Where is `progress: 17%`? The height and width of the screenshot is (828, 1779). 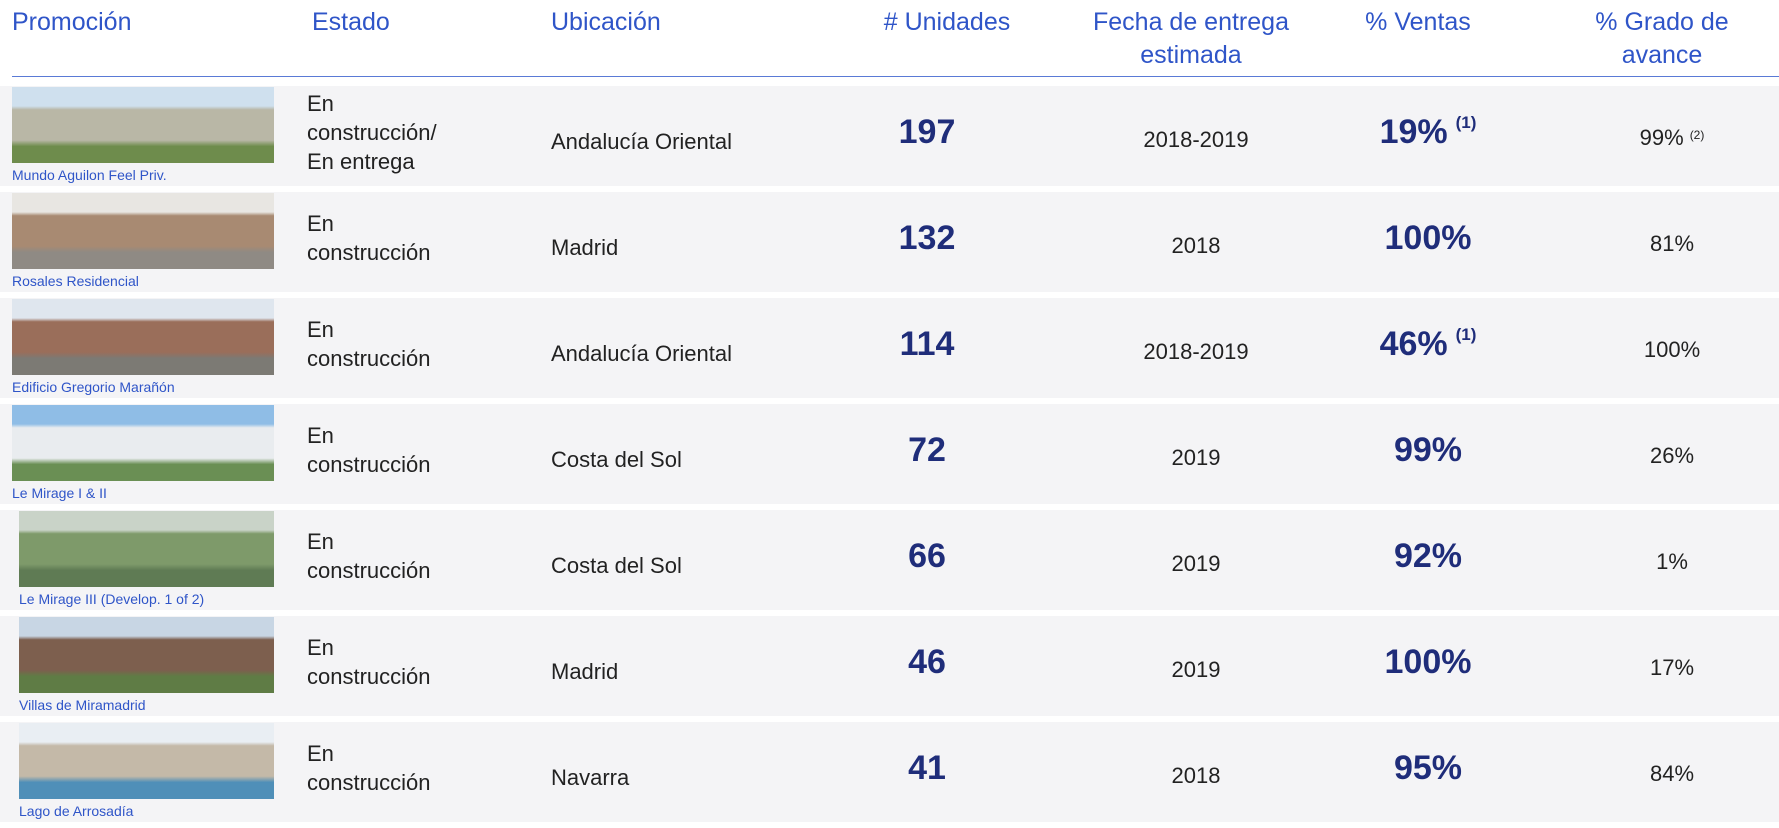
progress: 17% is located at coordinates (1672, 667).